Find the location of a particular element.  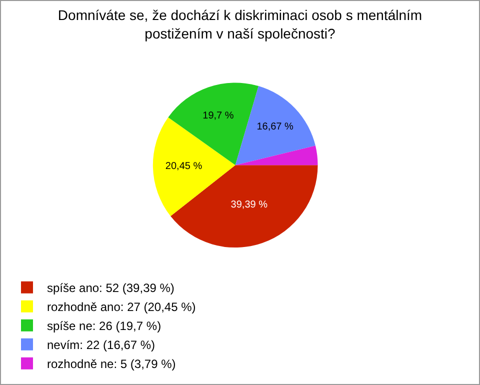

data-label: 20,45 % is located at coordinates (183, 166).